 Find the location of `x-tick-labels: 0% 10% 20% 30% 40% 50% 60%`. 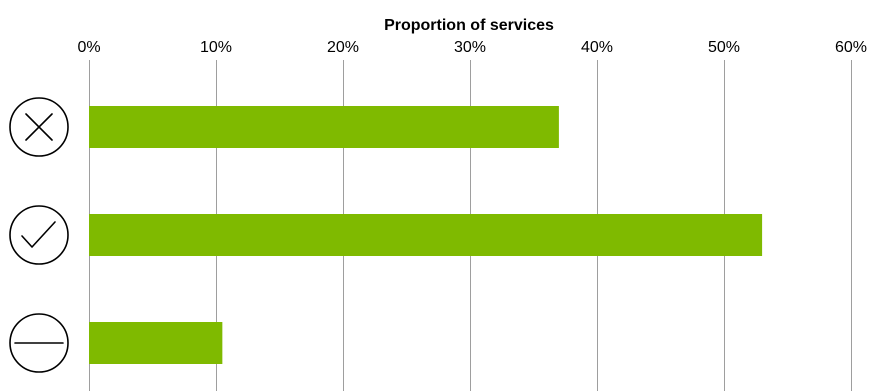

x-tick-labels: 0% 10% 20% 30% 40% 50% 60% is located at coordinates (472, 47).